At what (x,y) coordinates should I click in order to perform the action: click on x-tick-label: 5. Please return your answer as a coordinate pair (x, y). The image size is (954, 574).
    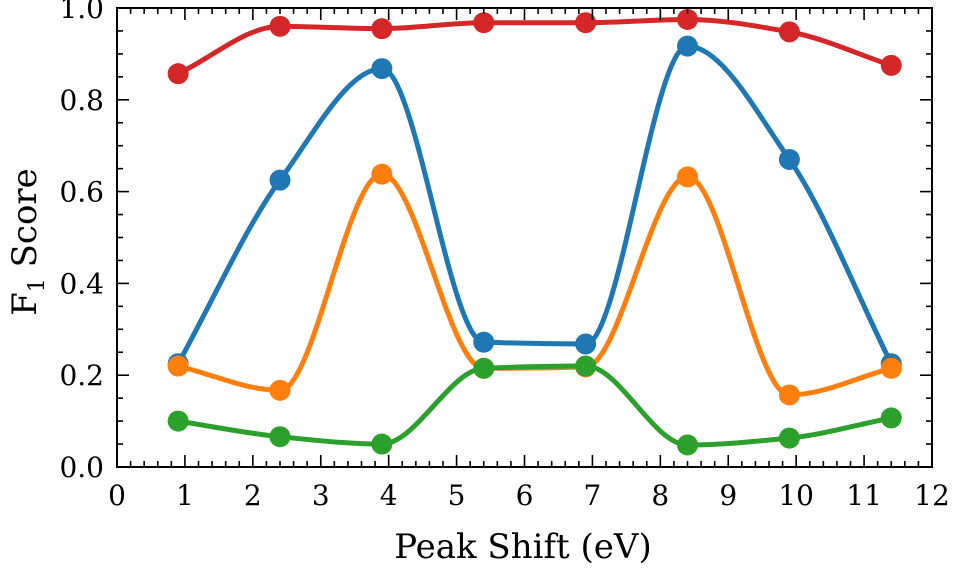
    Looking at the image, I should click on (457, 495).